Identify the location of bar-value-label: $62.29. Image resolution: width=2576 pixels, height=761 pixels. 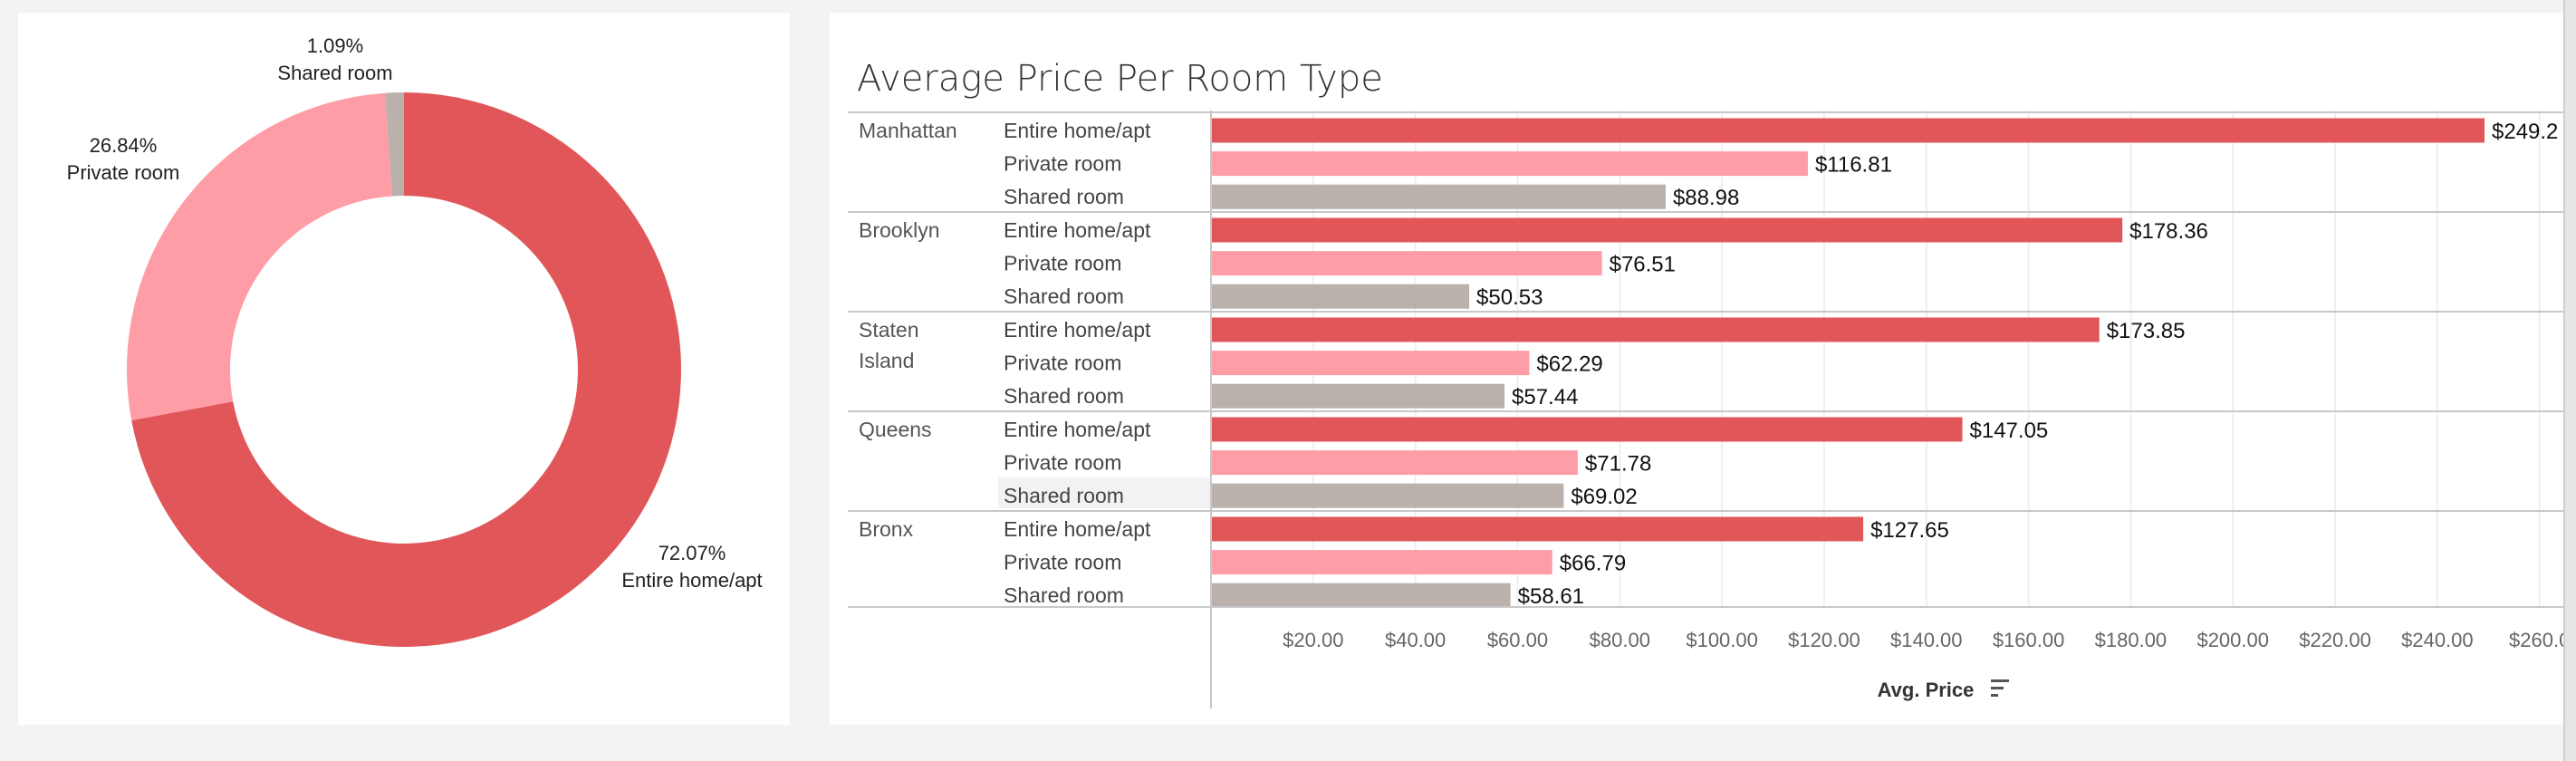
(1569, 364).